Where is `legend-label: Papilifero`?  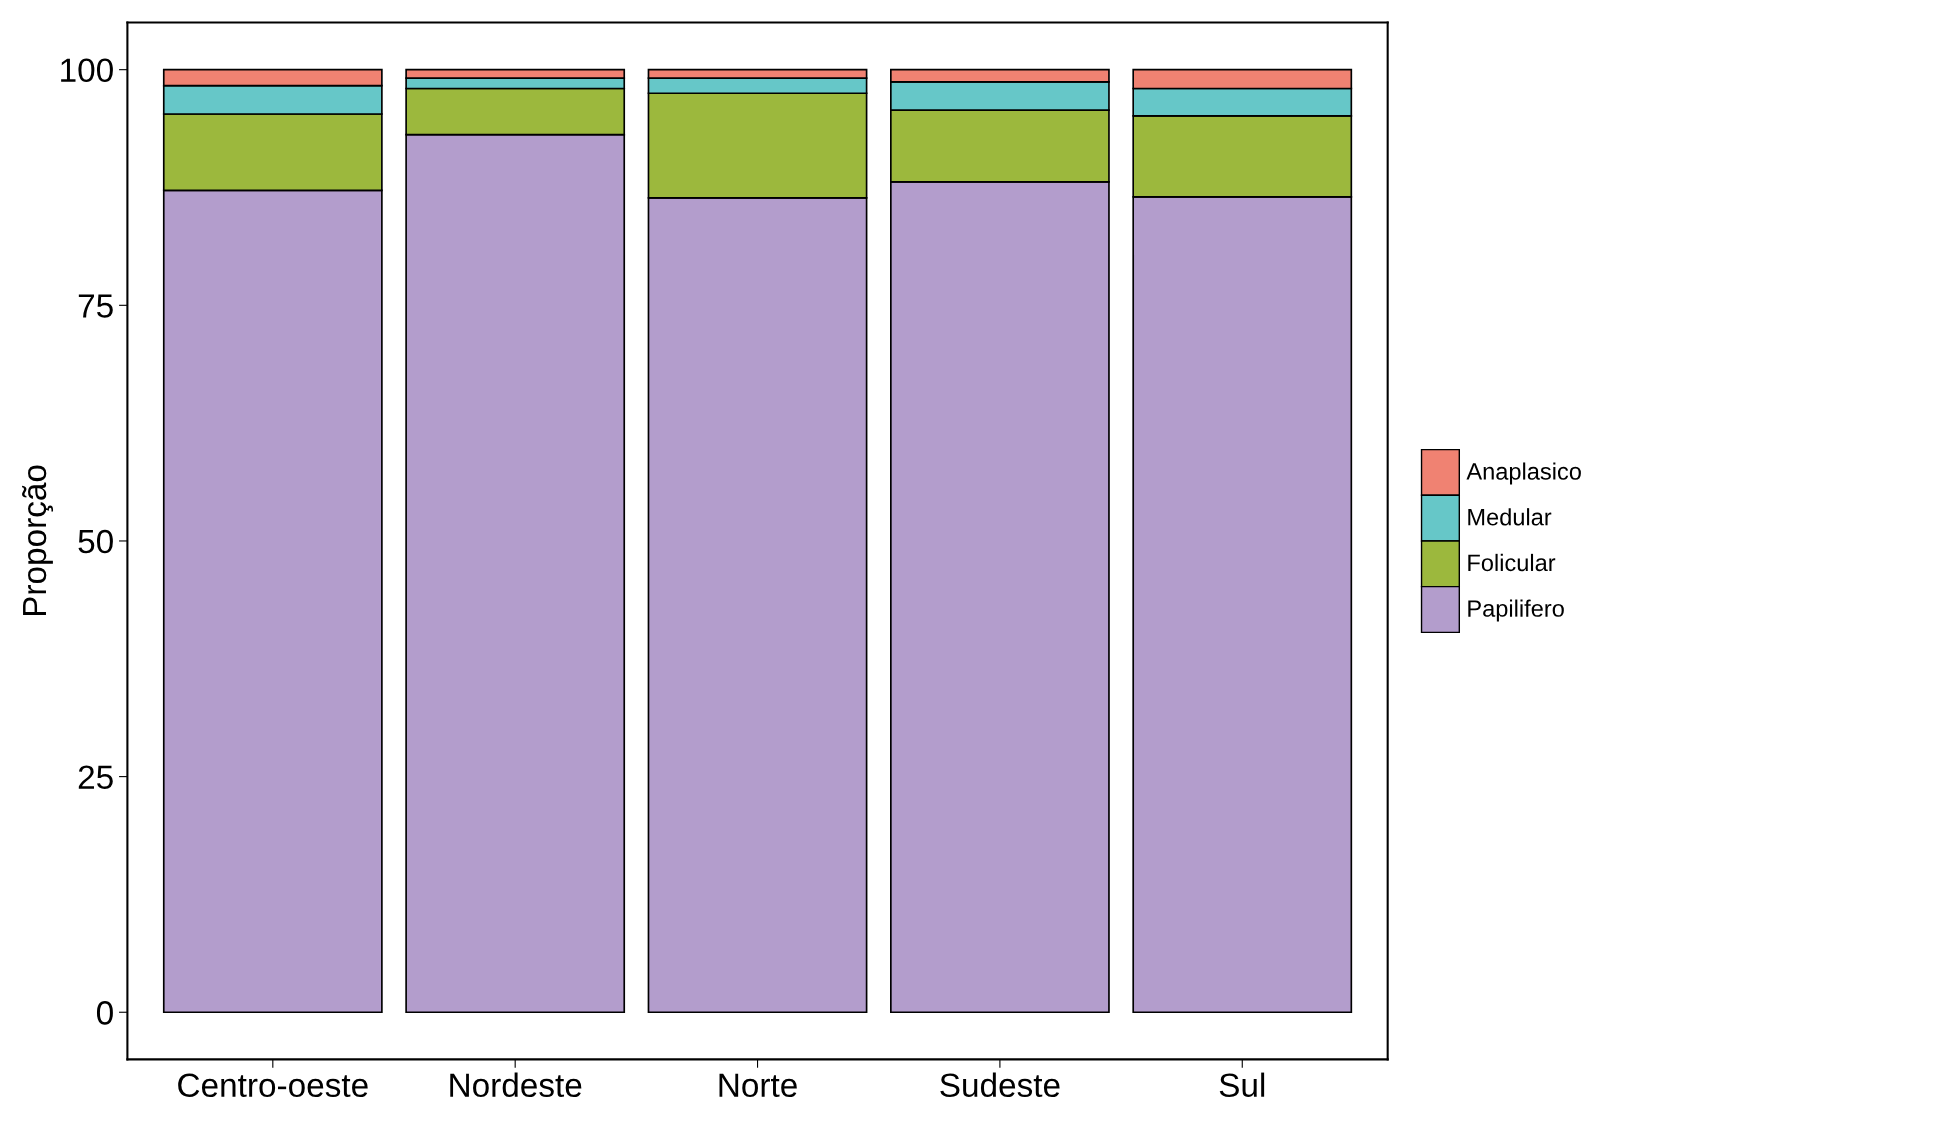 legend-label: Papilifero is located at coordinates (1516, 610).